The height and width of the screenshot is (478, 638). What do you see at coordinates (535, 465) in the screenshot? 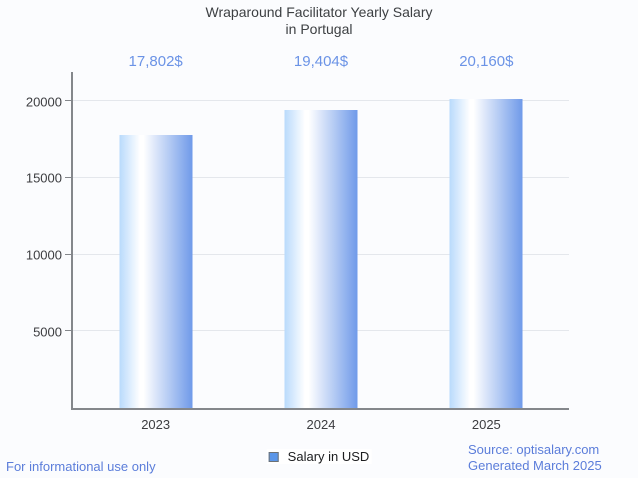
I see `generated-text: Generated March 2025` at bounding box center [535, 465].